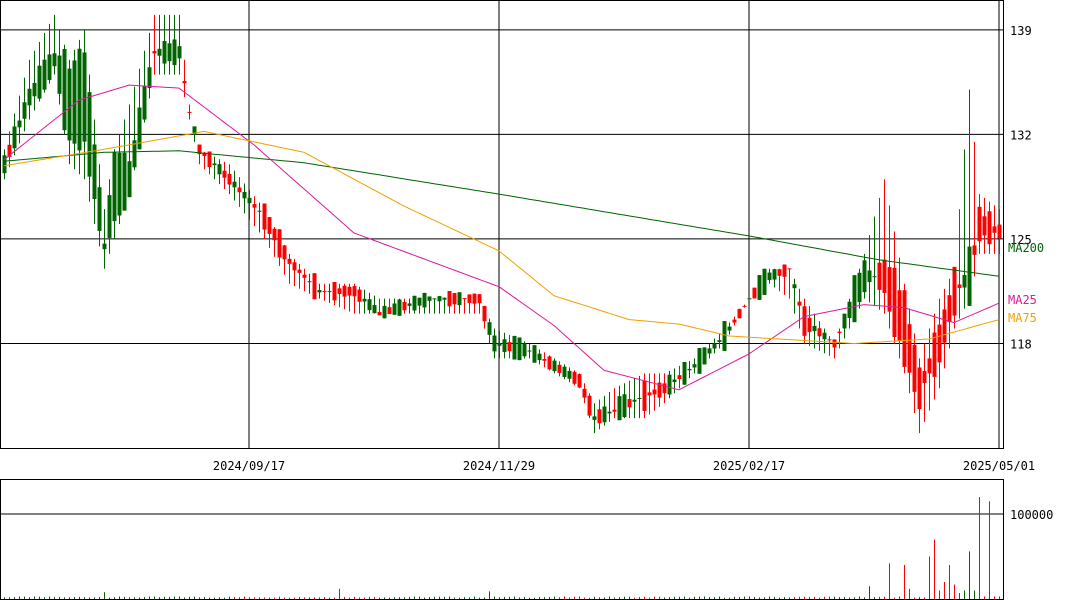 This screenshot has height=600, width=1065. I want to click on volume-tick-label: 100000, so click(1031, 515).